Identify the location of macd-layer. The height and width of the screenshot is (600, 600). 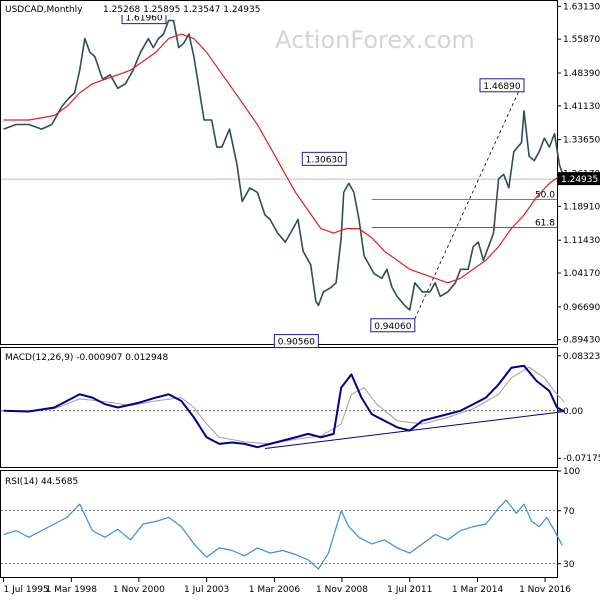
(283, 406).